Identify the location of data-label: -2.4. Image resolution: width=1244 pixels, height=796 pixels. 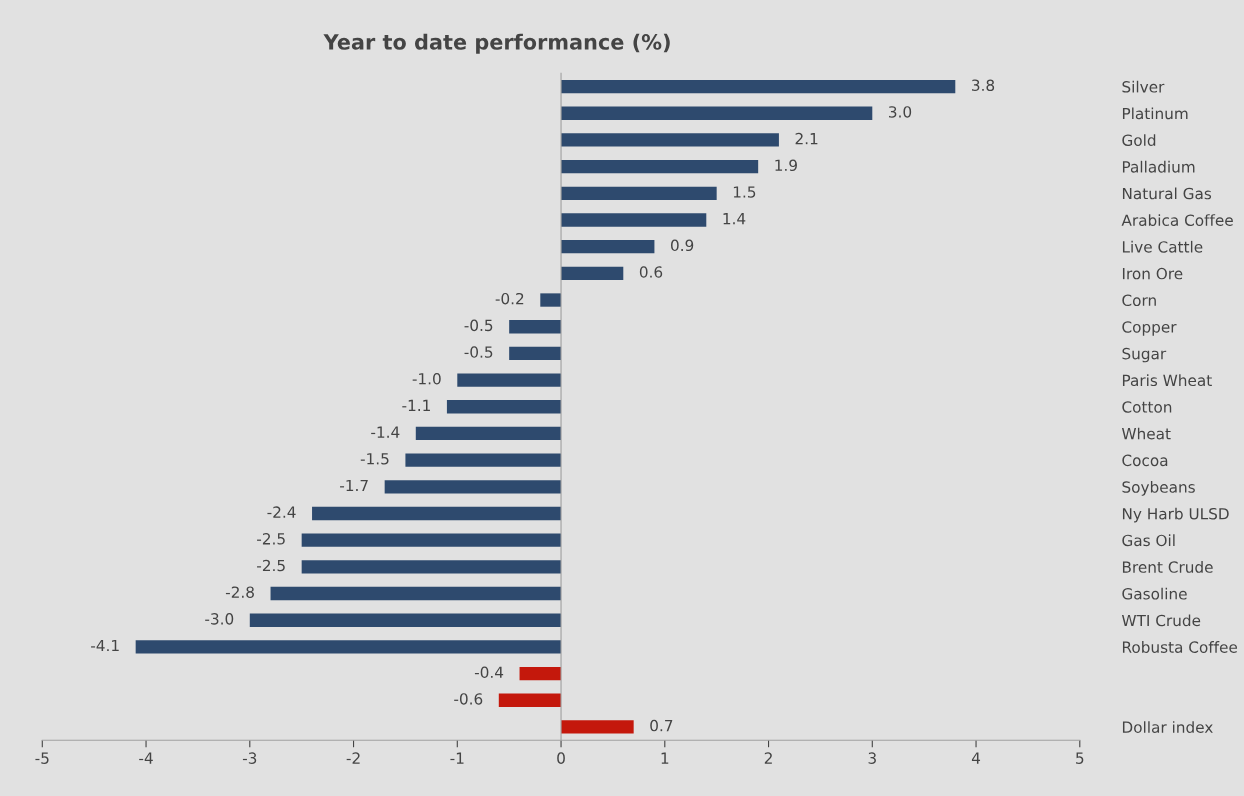
(281, 512).